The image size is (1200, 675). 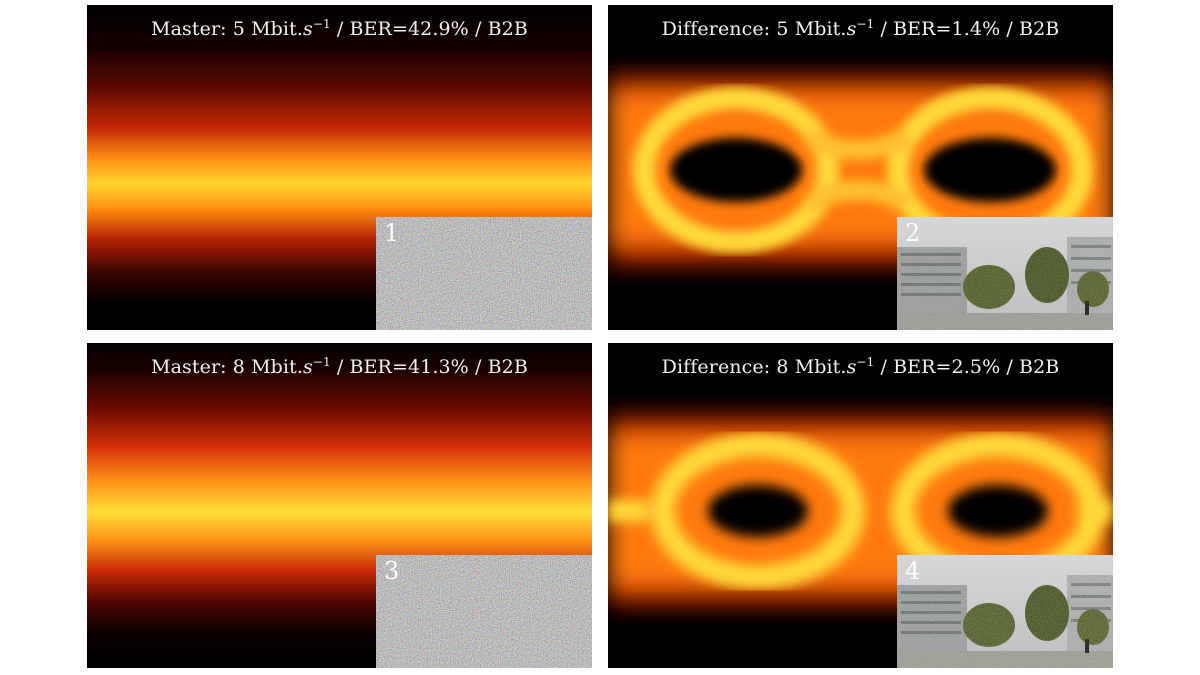 What do you see at coordinates (913, 233) in the screenshot?
I see `inset-number: 2` at bounding box center [913, 233].